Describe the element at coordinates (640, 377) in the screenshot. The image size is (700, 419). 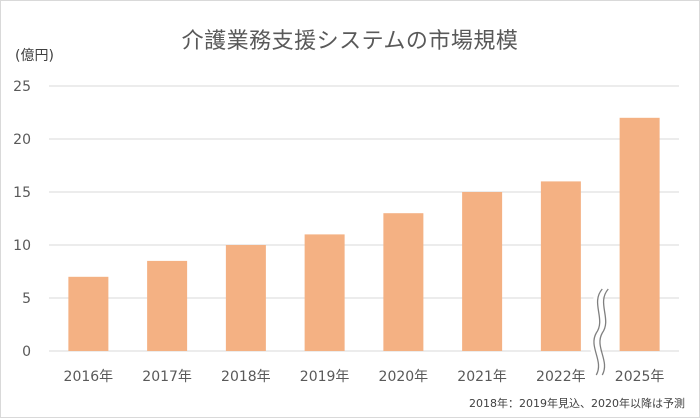
I see `x-tick-label: 2025年` at that location.